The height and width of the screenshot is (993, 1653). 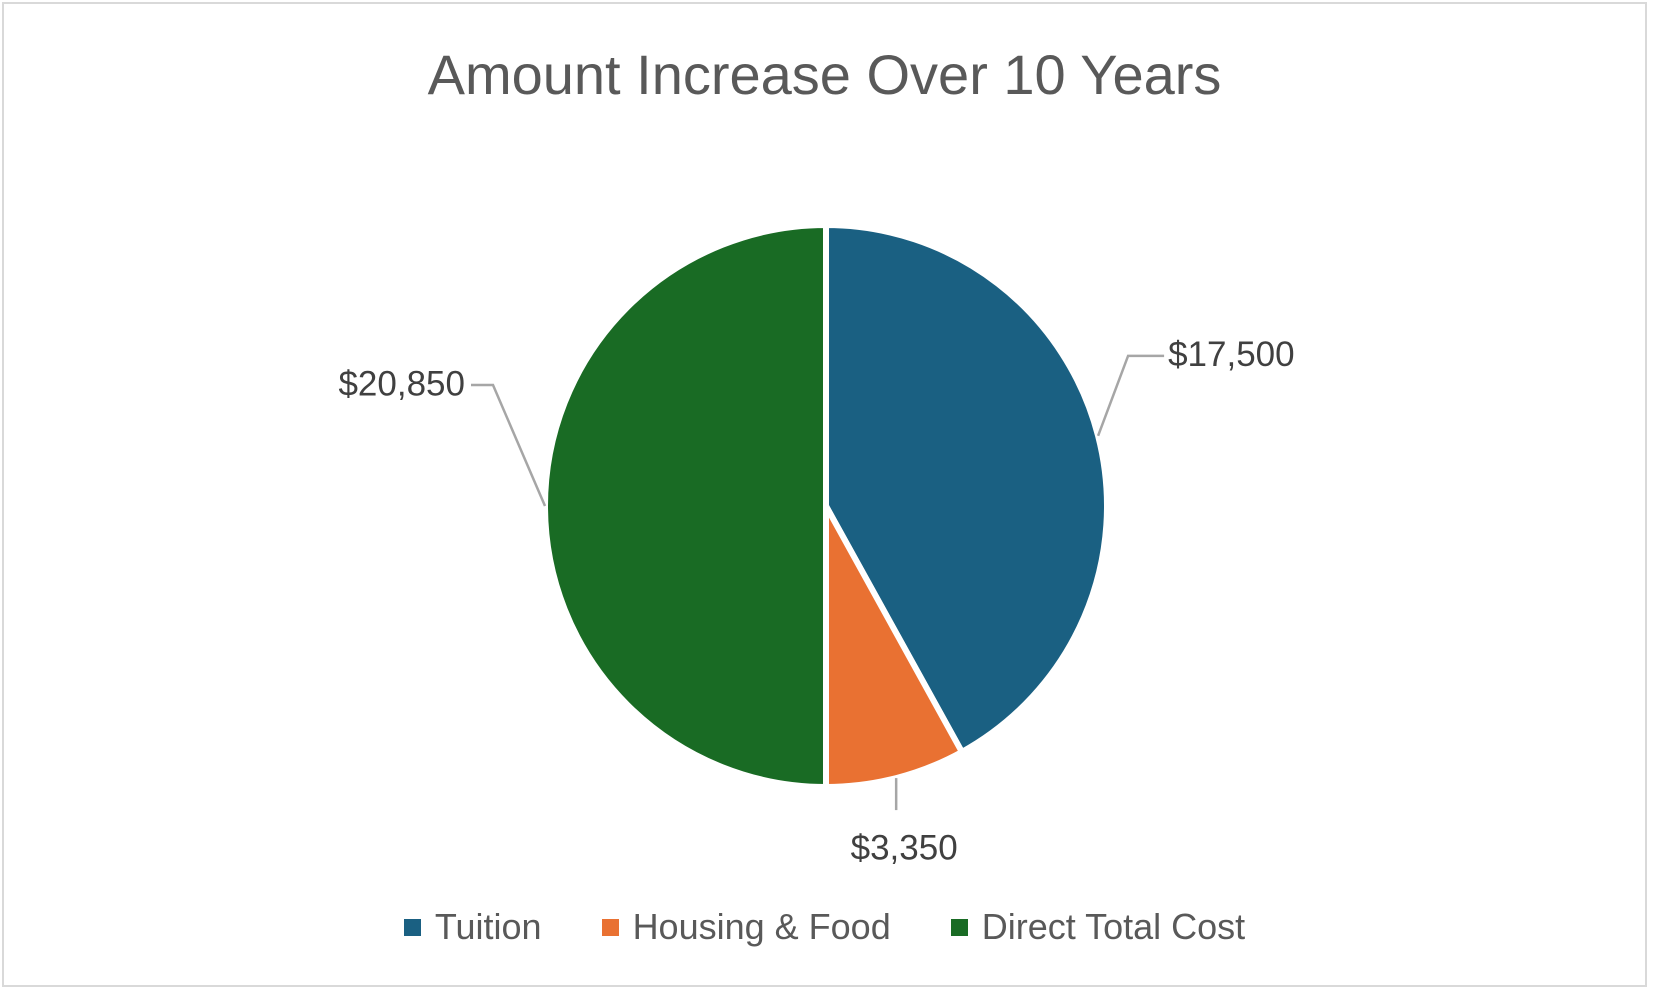 What do you see at coordinates (1113, 926) in the screenshot?
I see `legend-label-direct-total-cost: Direct Total Cost` at bounding box center [1113, 926].